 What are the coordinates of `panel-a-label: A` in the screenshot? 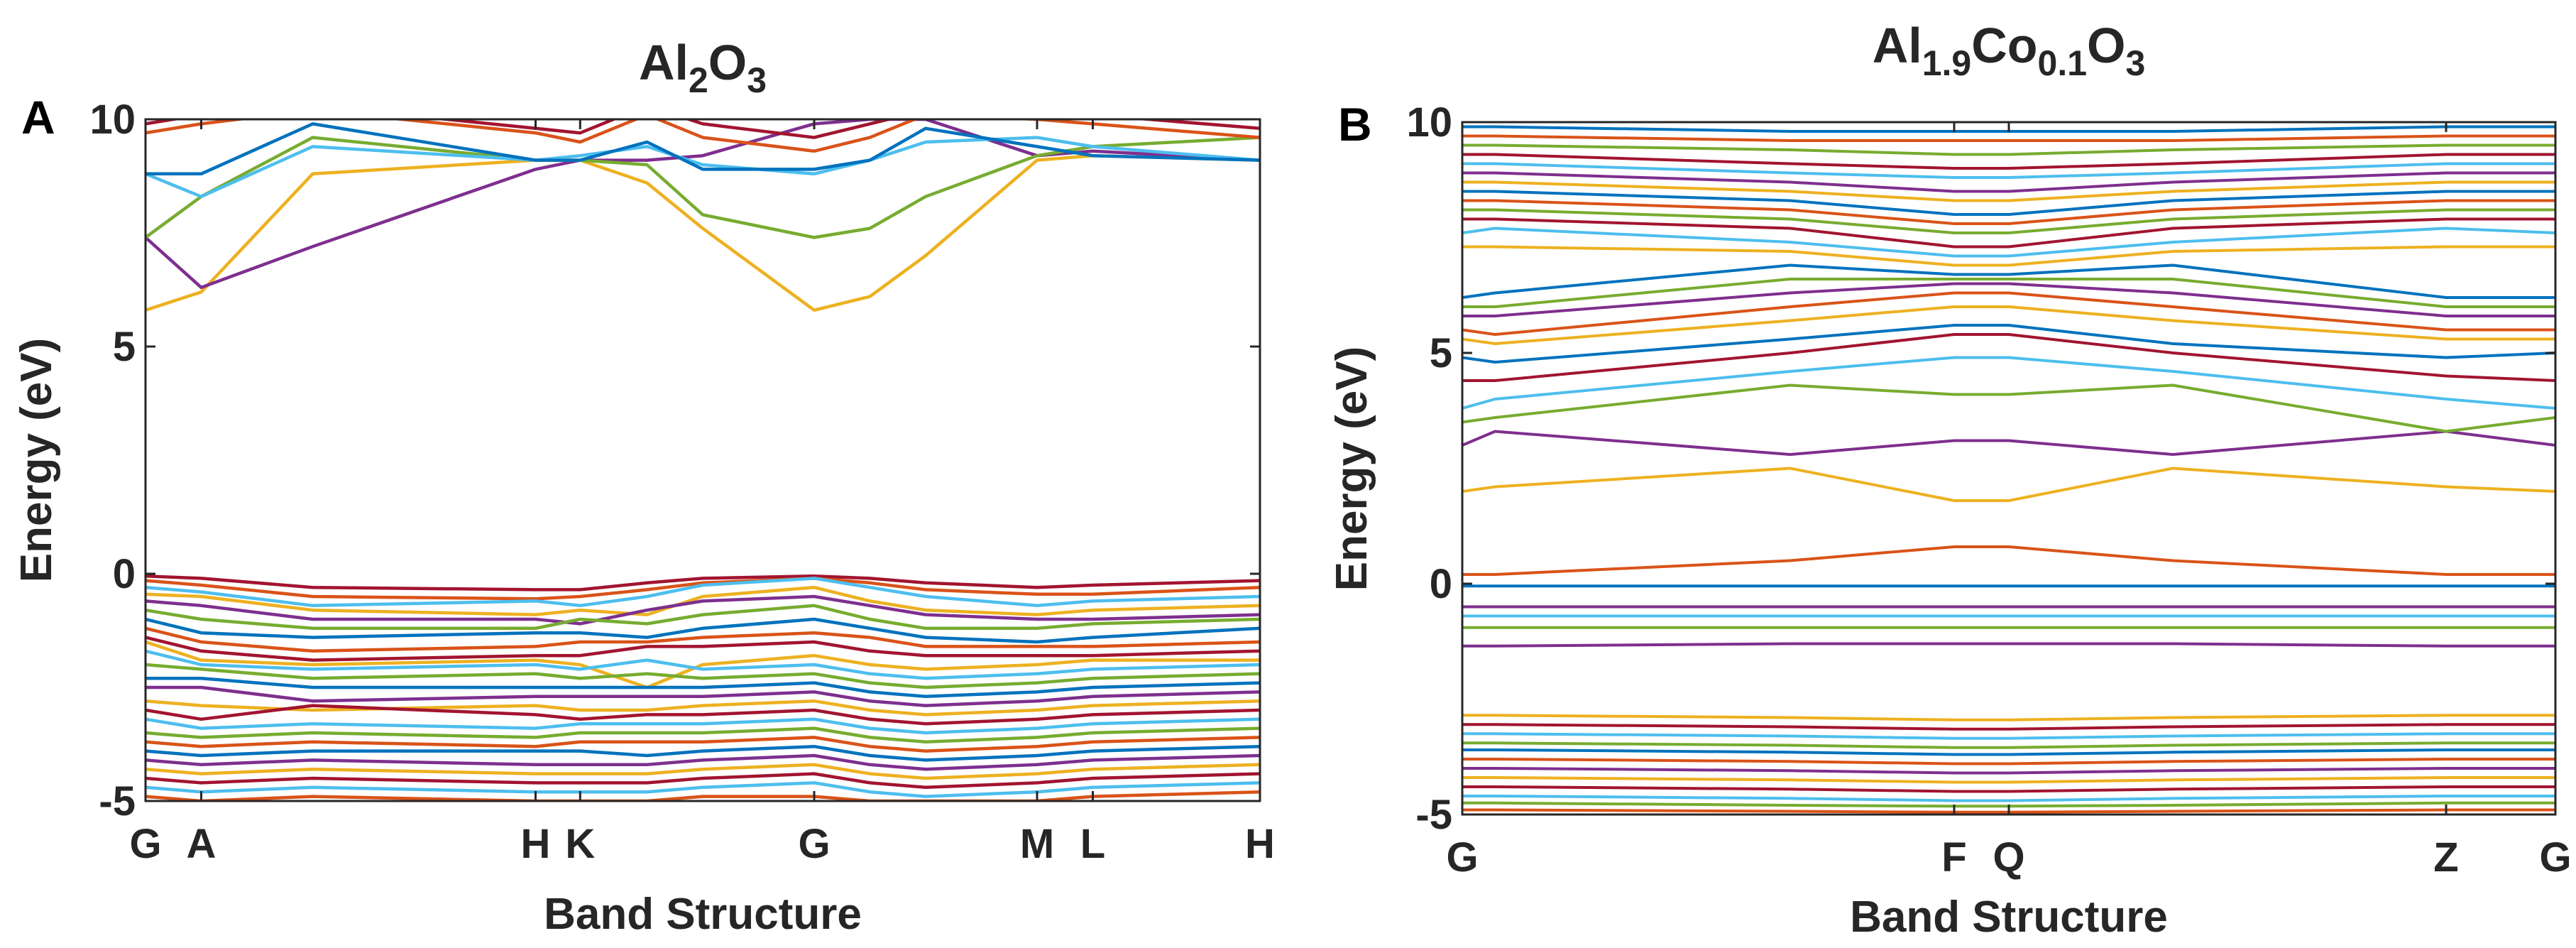 It's located at (38, 117).